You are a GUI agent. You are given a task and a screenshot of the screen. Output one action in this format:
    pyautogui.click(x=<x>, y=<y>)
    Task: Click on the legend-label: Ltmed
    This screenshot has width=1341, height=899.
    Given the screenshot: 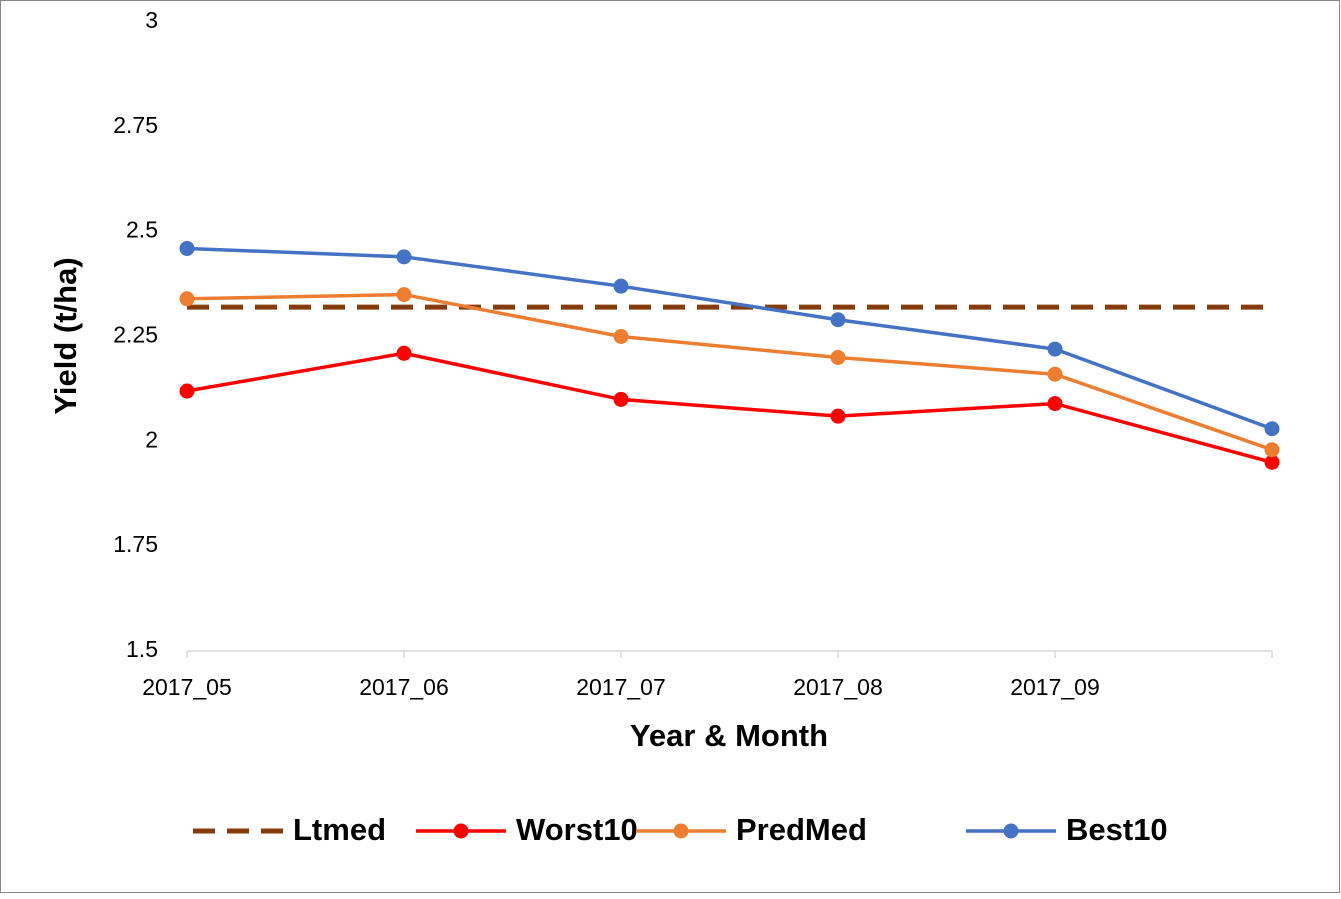 What is the action you would take?
    pyautogui.click(x=339, y=829)
    